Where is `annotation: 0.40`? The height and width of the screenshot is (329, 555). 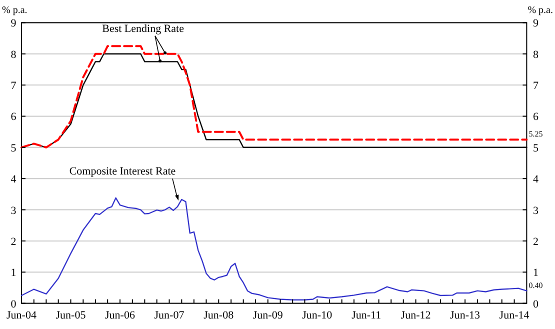
annotation: 0.40 is located at coordinates (535, 285).